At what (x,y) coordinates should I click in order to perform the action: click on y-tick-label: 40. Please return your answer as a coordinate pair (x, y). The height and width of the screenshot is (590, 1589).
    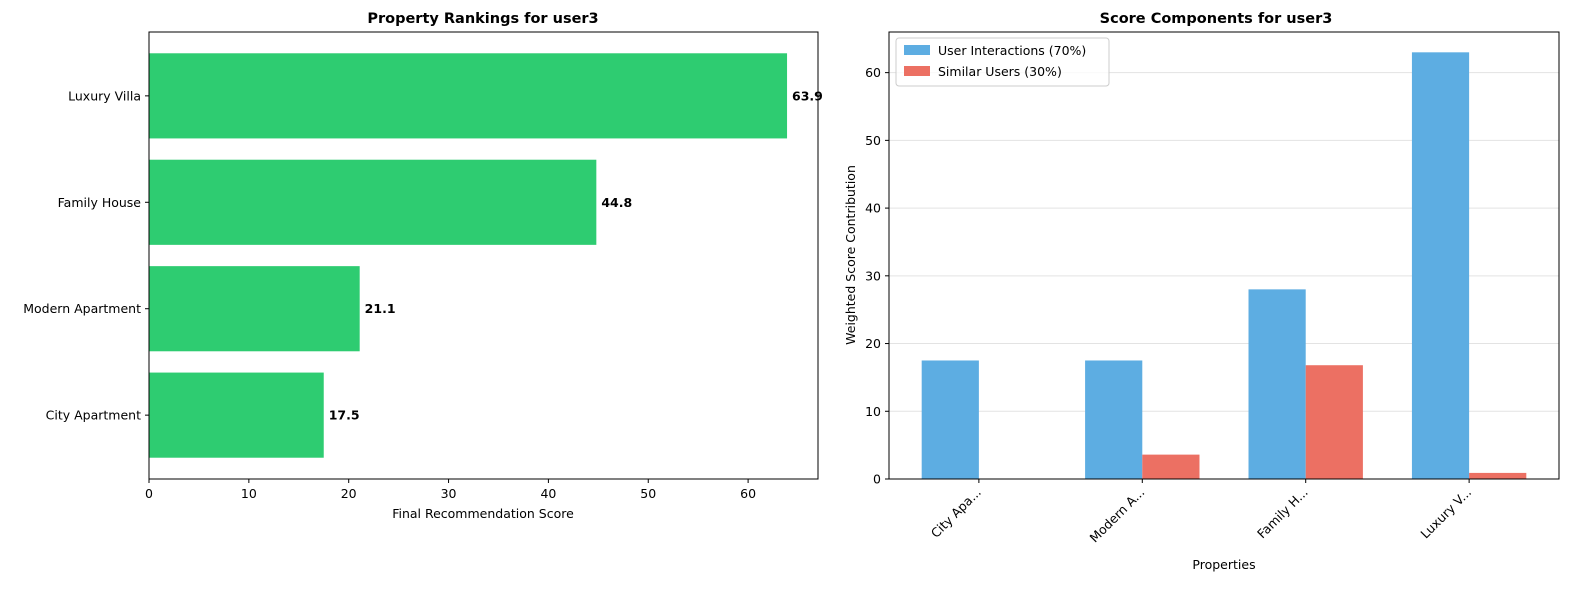
    Looking at the image, I should click on (873, 208).